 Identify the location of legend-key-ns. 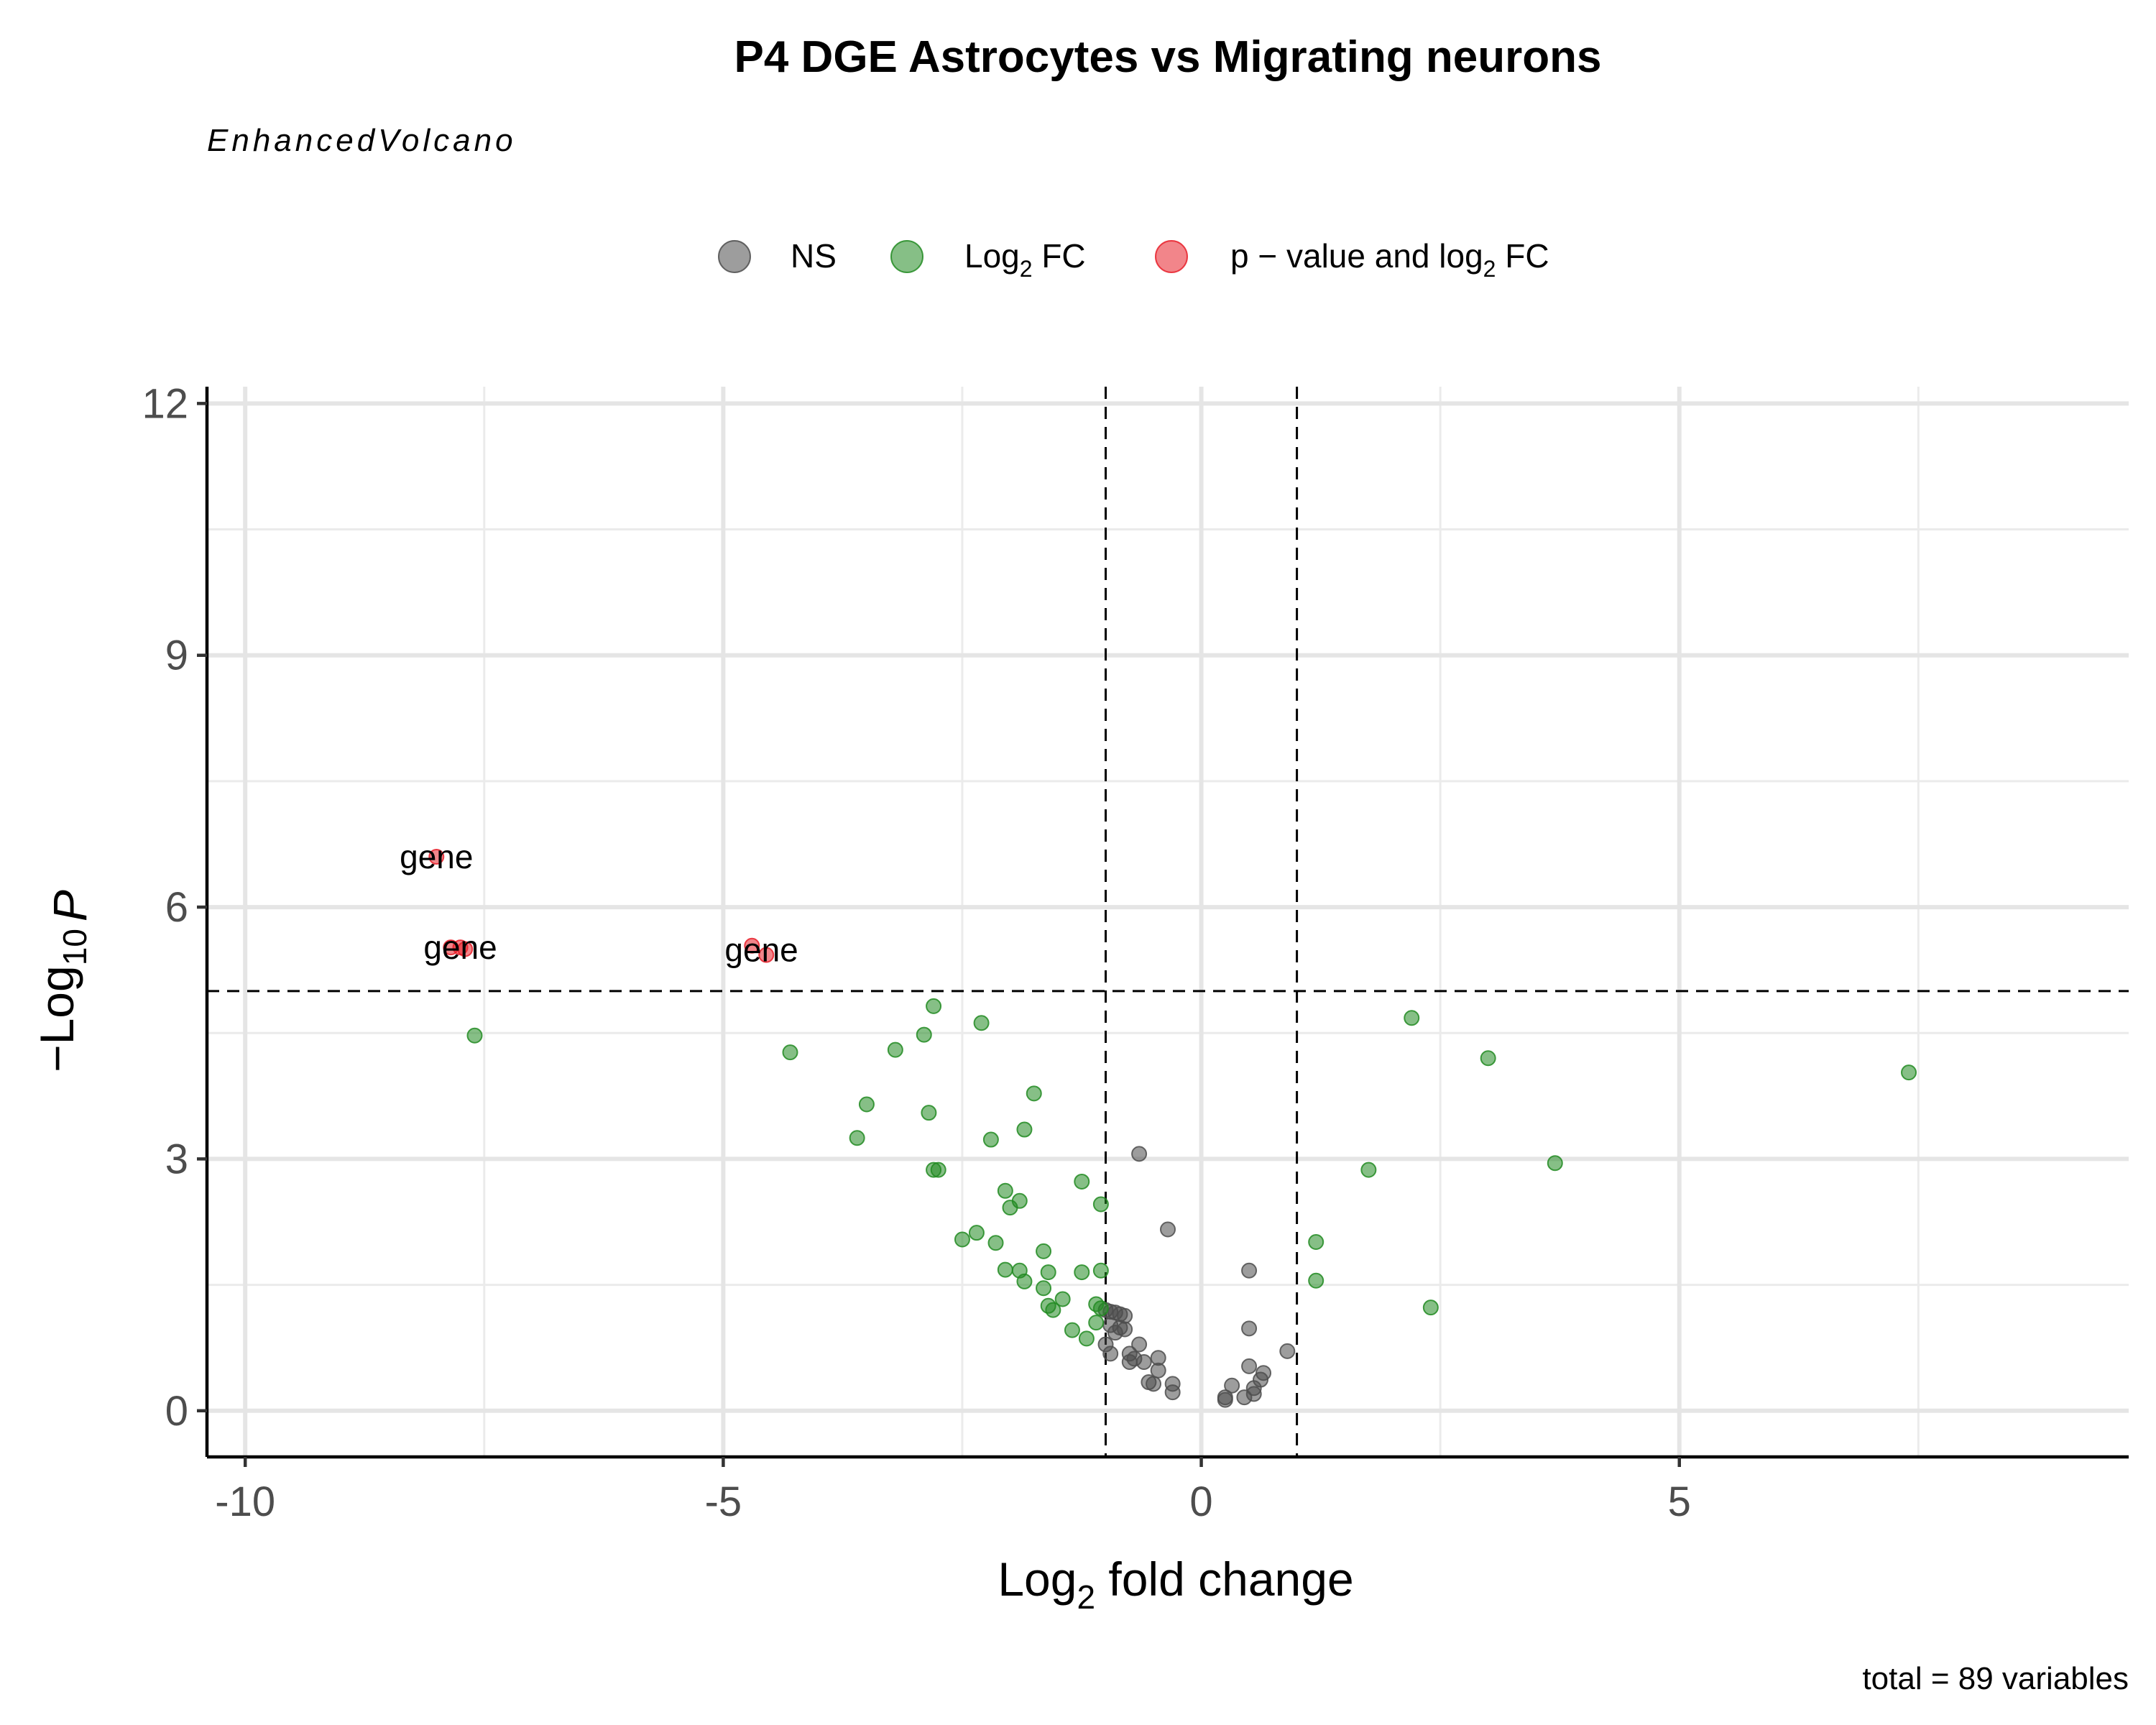
(734, 256).